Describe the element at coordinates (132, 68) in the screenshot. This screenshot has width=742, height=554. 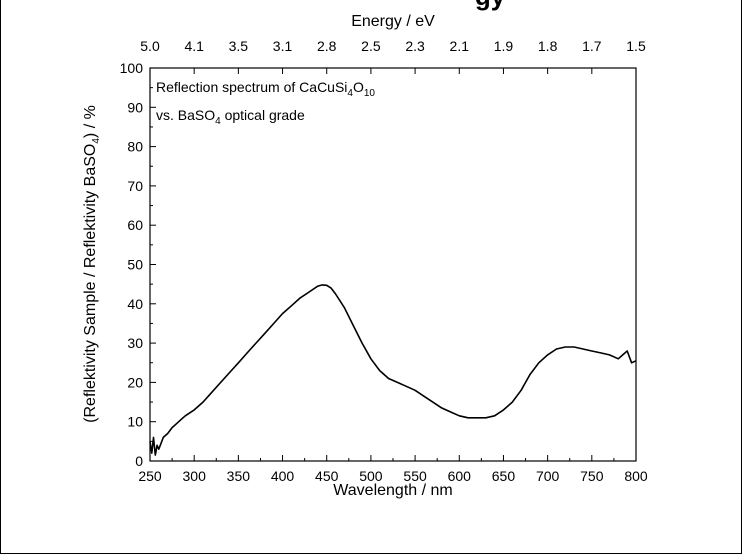
I see `y-tick-label: 100` at that location.